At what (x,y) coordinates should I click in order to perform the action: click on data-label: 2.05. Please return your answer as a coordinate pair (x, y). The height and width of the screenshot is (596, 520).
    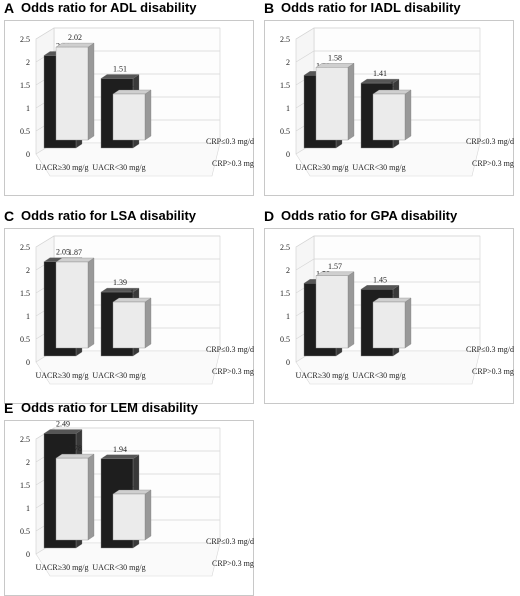
    Looking at the image, I should click on (63, 252).